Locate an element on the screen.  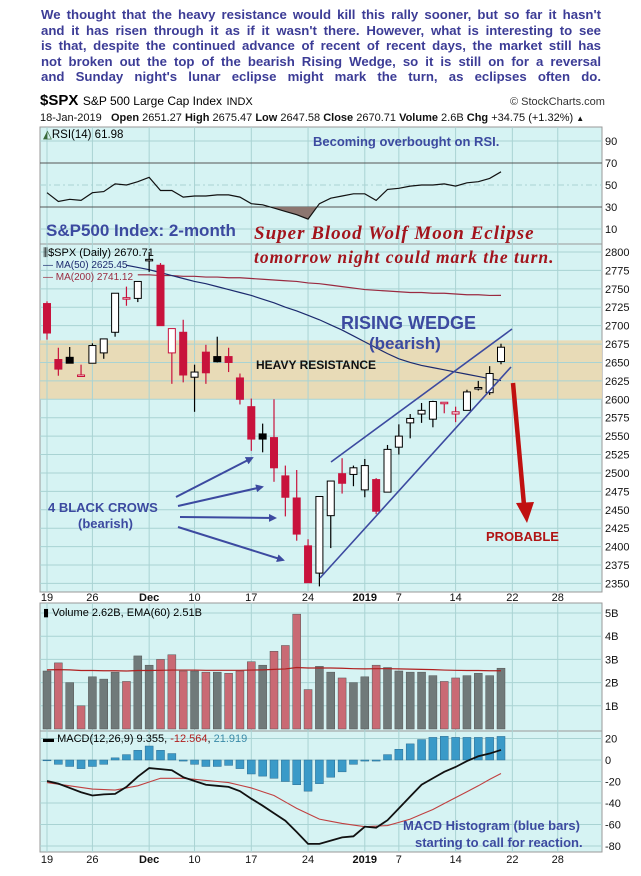
close-label: Close is located at coordinates (338, 118).